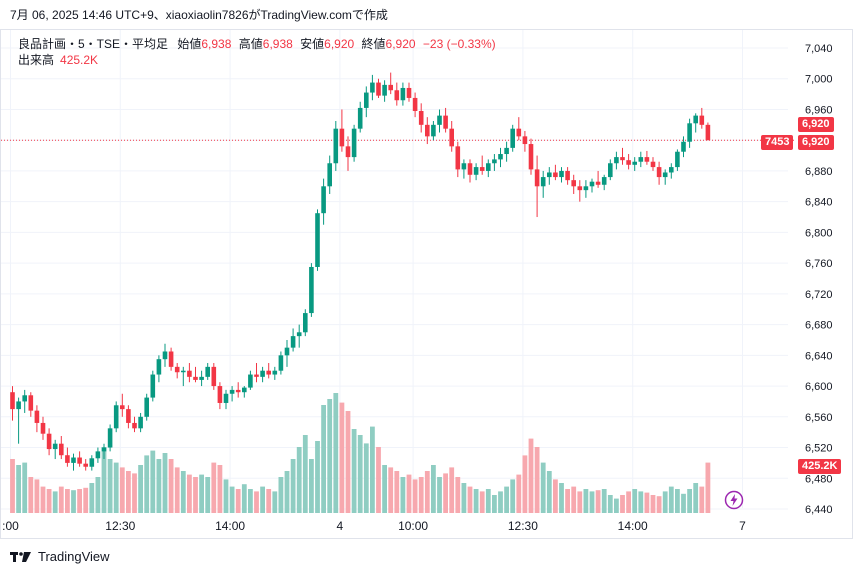  Describe the element at coordinates (819, 326) in the screenshot. I see `price-tick-label: 6,680` at that location.